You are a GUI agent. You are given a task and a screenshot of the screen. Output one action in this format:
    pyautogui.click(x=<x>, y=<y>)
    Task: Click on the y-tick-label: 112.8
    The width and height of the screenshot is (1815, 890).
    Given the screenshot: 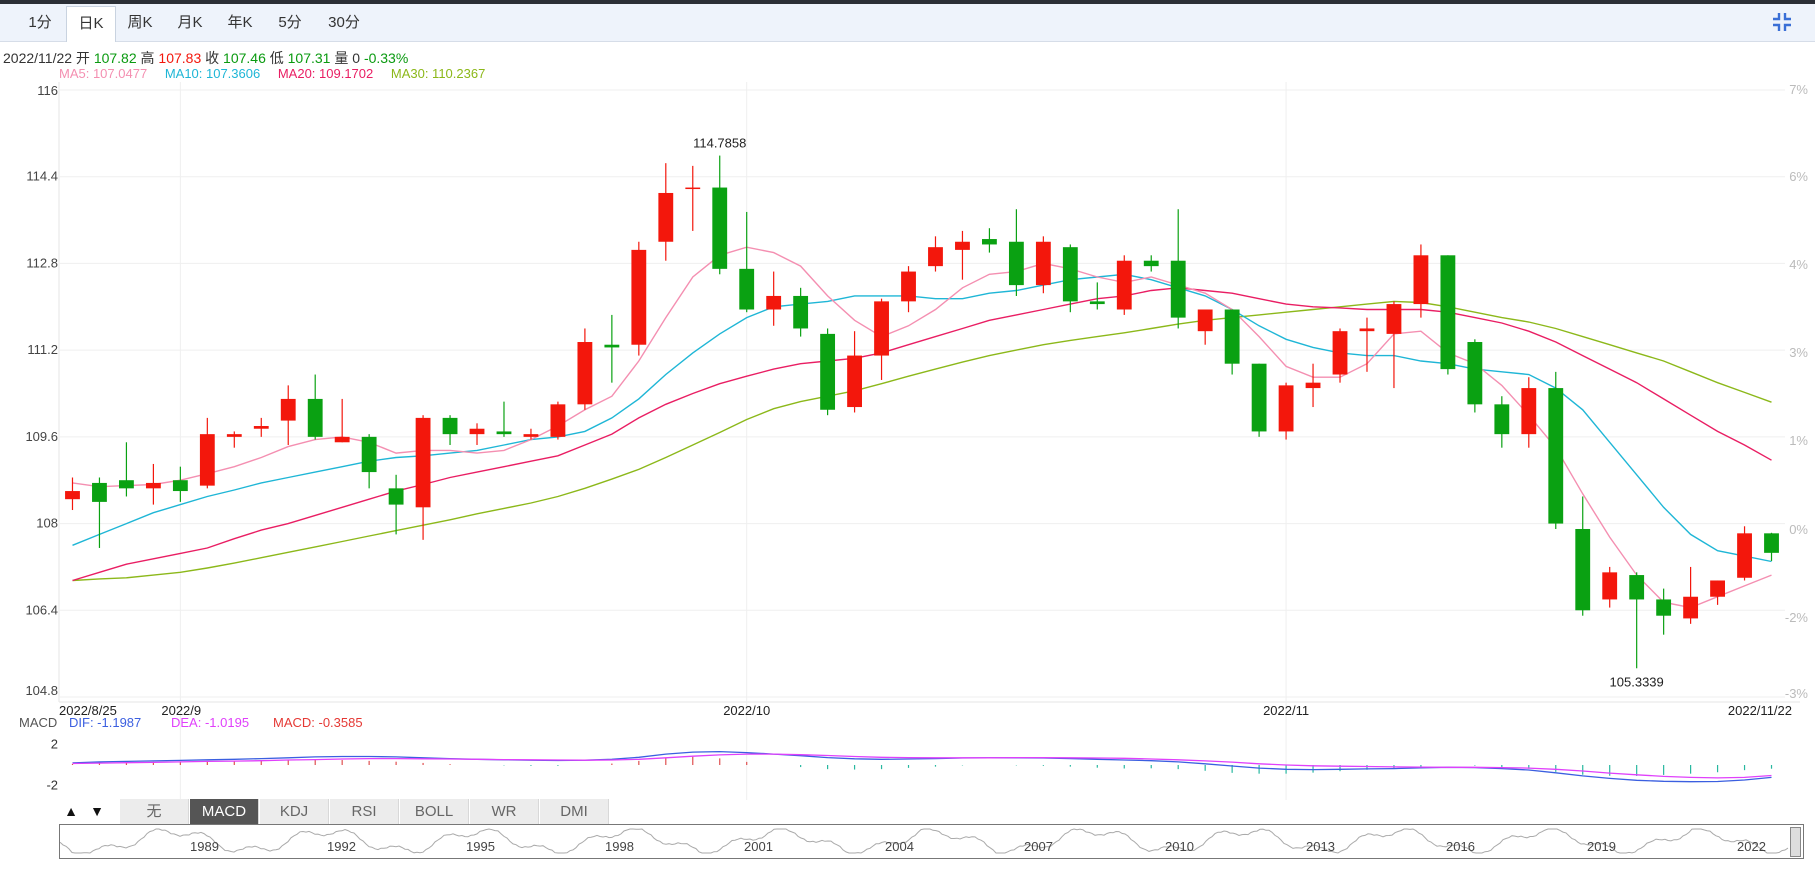 What is the action you would take?
    pyautogui.click(x=42, y=262)
    